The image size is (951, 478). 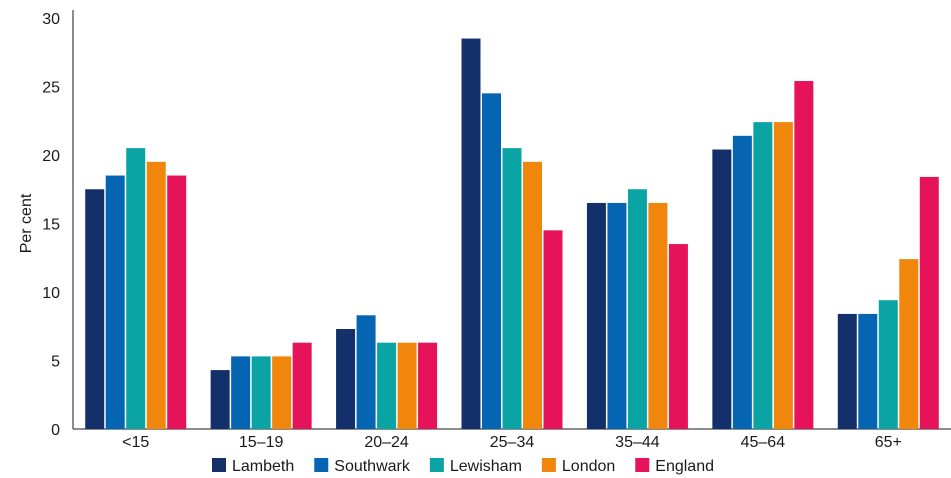 I want to click on legend-item: England, so click(x=674, y=466).